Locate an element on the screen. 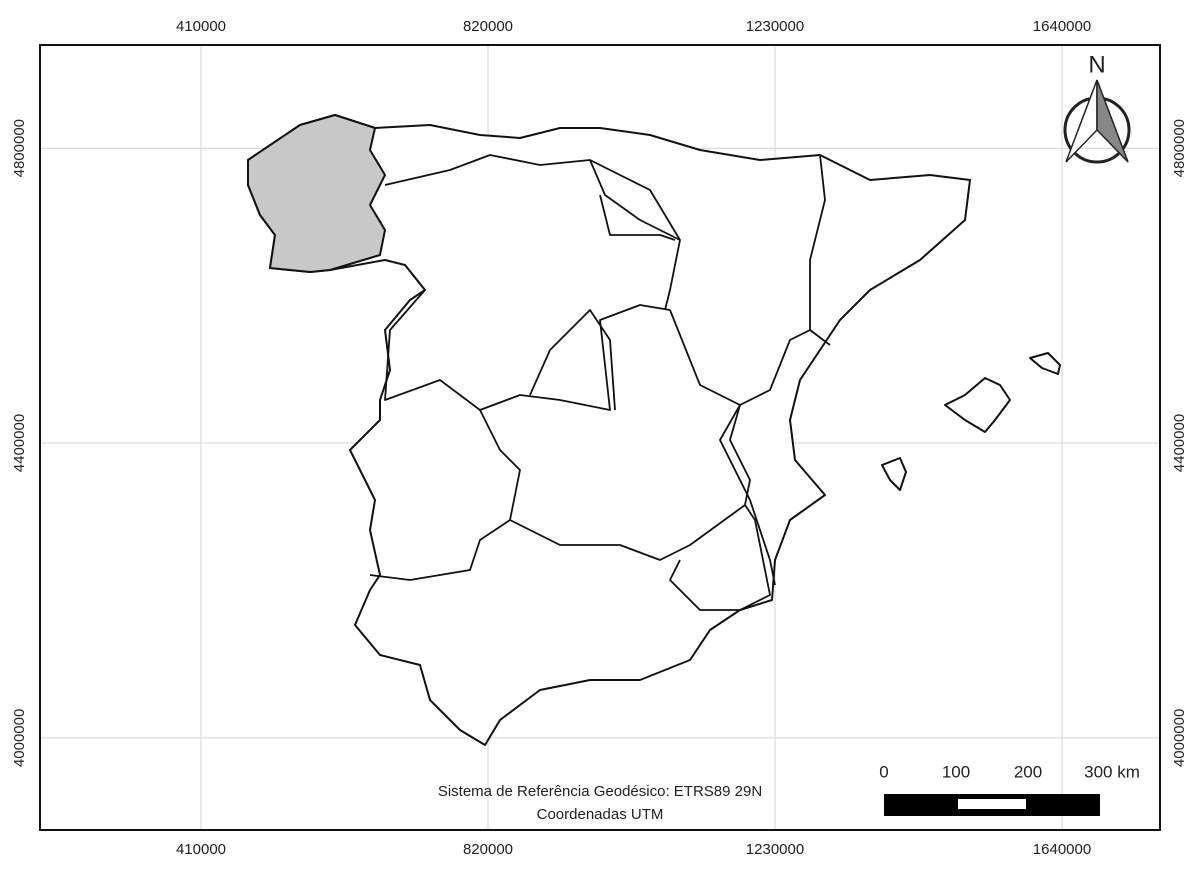 The width and height of the screenshot is (1200, 873). scale-segment-inner is located at coordinates (992, 804).